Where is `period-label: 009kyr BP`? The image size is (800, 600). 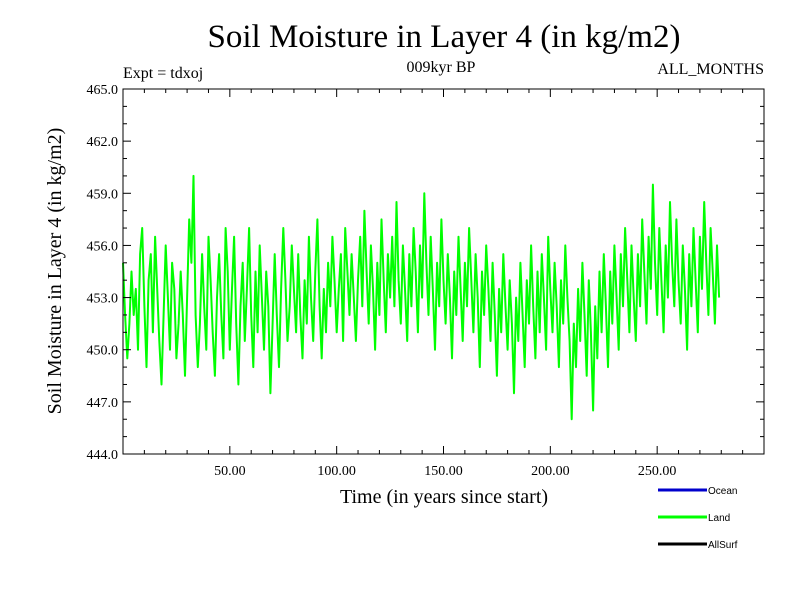
period-label: 009kyr BP is located at coordinates (441, 67).